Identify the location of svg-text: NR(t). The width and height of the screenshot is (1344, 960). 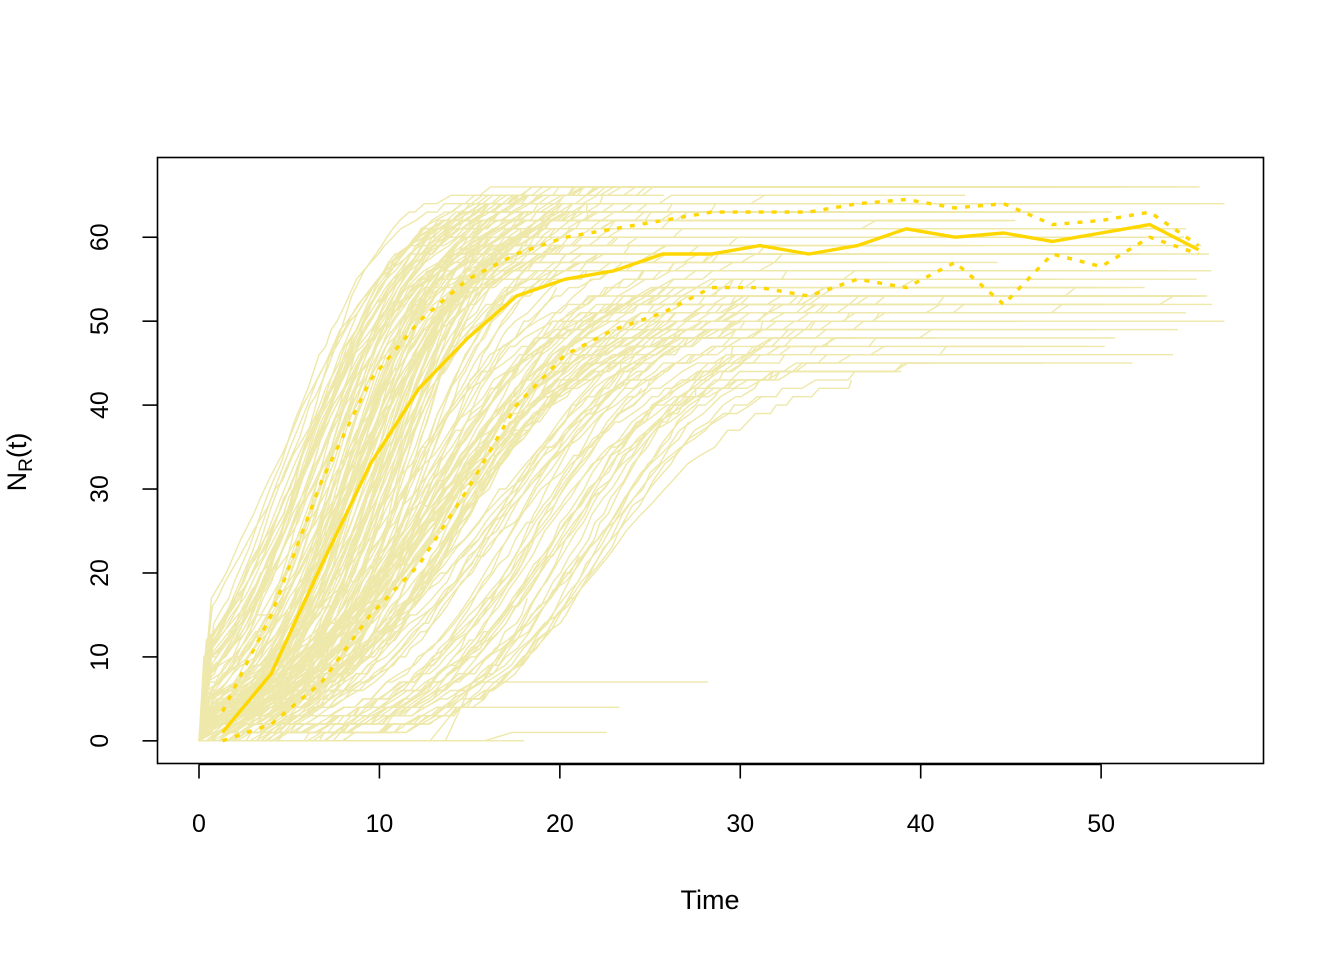
(19, 462).